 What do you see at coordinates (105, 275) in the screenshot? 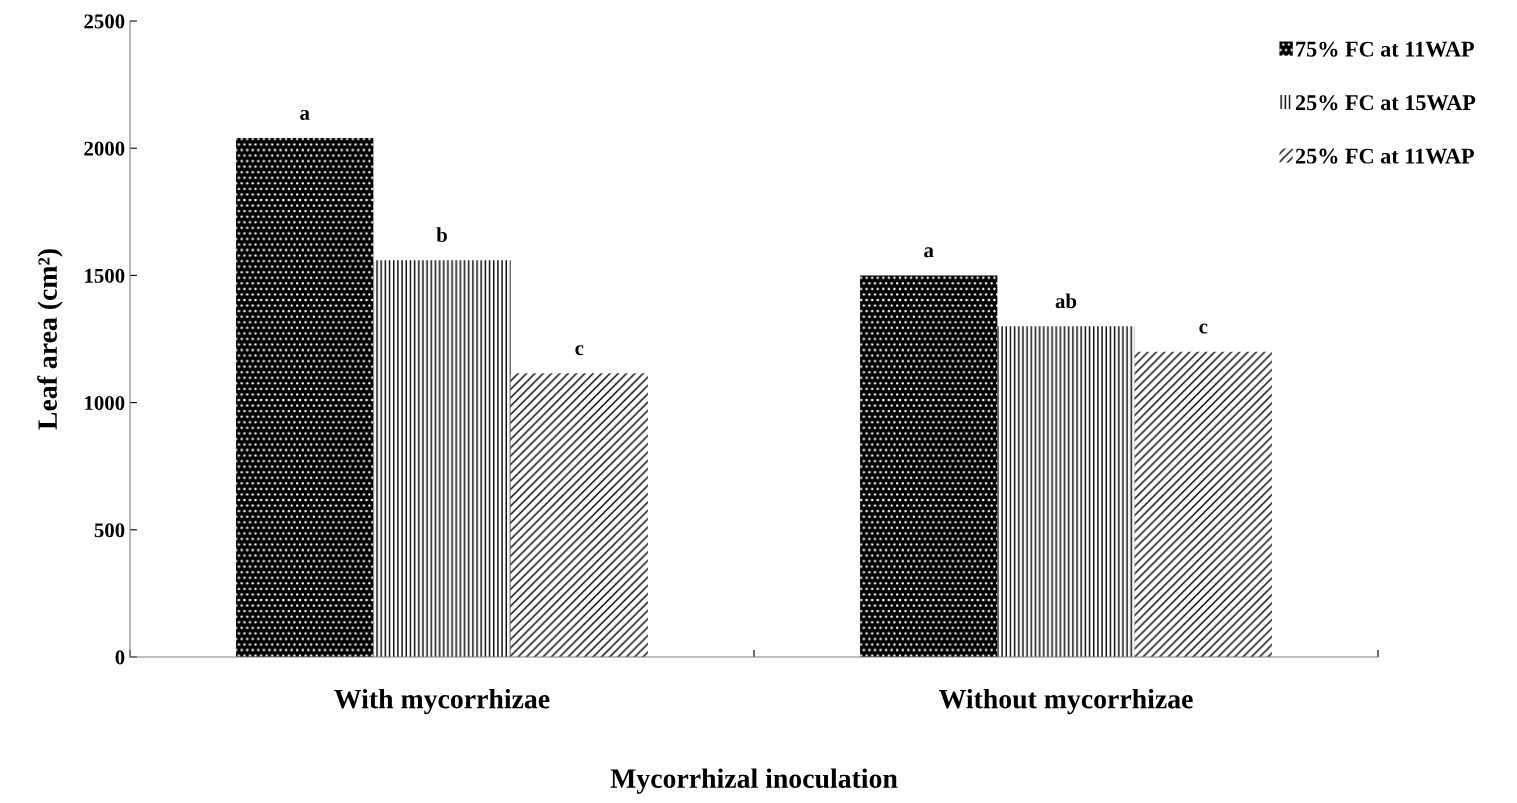
I see `y-tick-label: 1500` at bounding box center [105, 275].